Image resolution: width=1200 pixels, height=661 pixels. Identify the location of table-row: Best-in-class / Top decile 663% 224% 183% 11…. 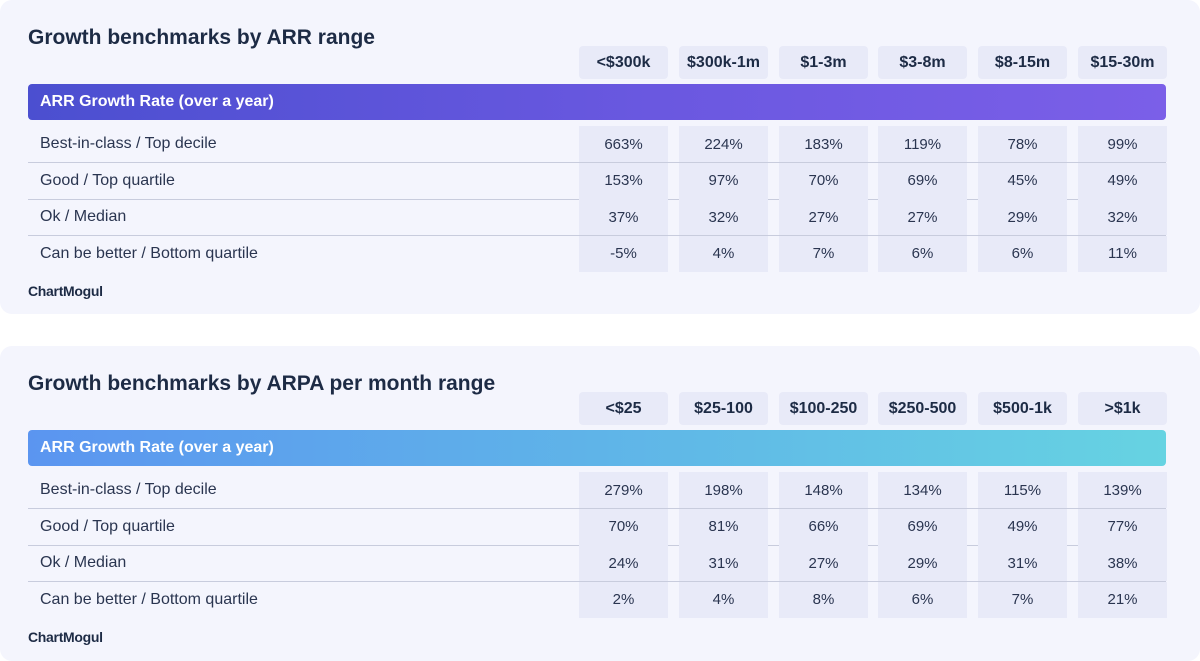
(597, 144).